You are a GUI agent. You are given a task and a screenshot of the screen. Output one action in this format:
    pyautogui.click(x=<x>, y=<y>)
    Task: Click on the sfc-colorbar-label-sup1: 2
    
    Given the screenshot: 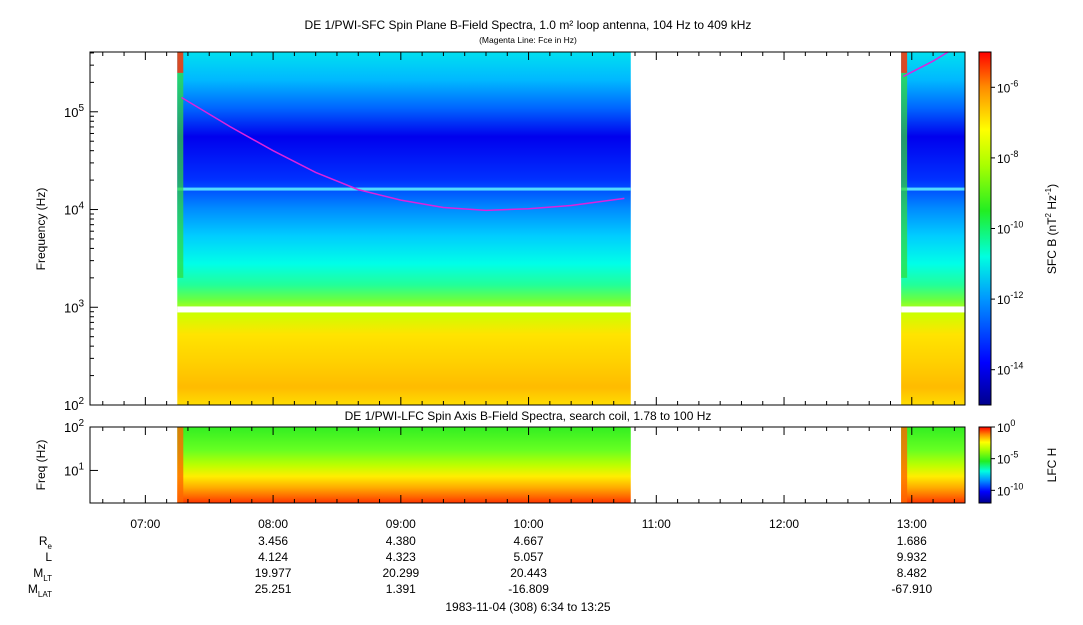 What is the action you would take?
    pyautogui.click(x=1048, y=214)
    